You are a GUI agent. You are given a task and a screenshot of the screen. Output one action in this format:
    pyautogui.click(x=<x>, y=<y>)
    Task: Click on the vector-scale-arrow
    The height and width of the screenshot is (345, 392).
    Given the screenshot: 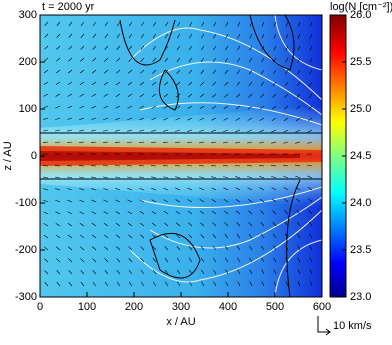 What is the action you would take?
    pyautogui.click(x=324, y=325)
    